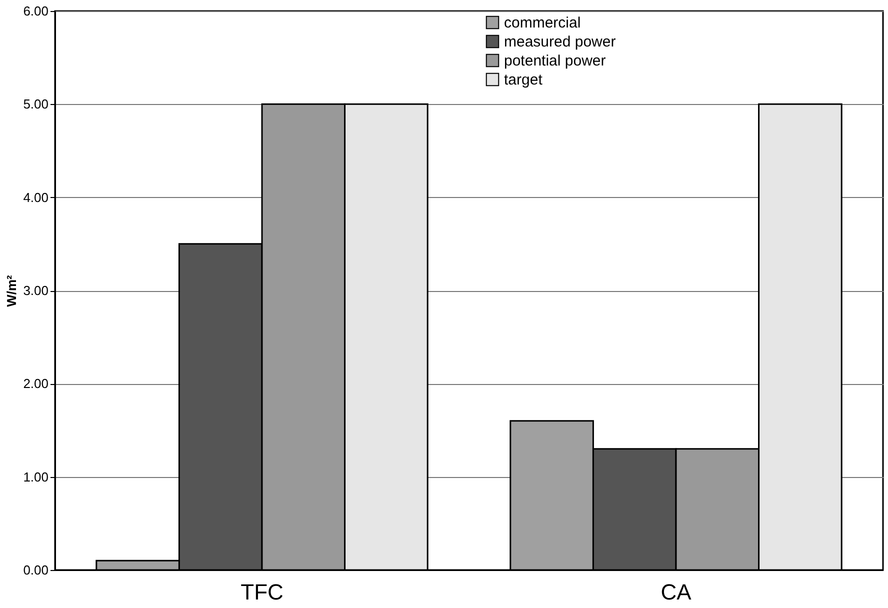 The height and width of the screenshot is (608, 888). What do you see at coordinates (676, 592) in the screenshot?
I see `x-tick-label: CA` at bounding box center [676, 592].